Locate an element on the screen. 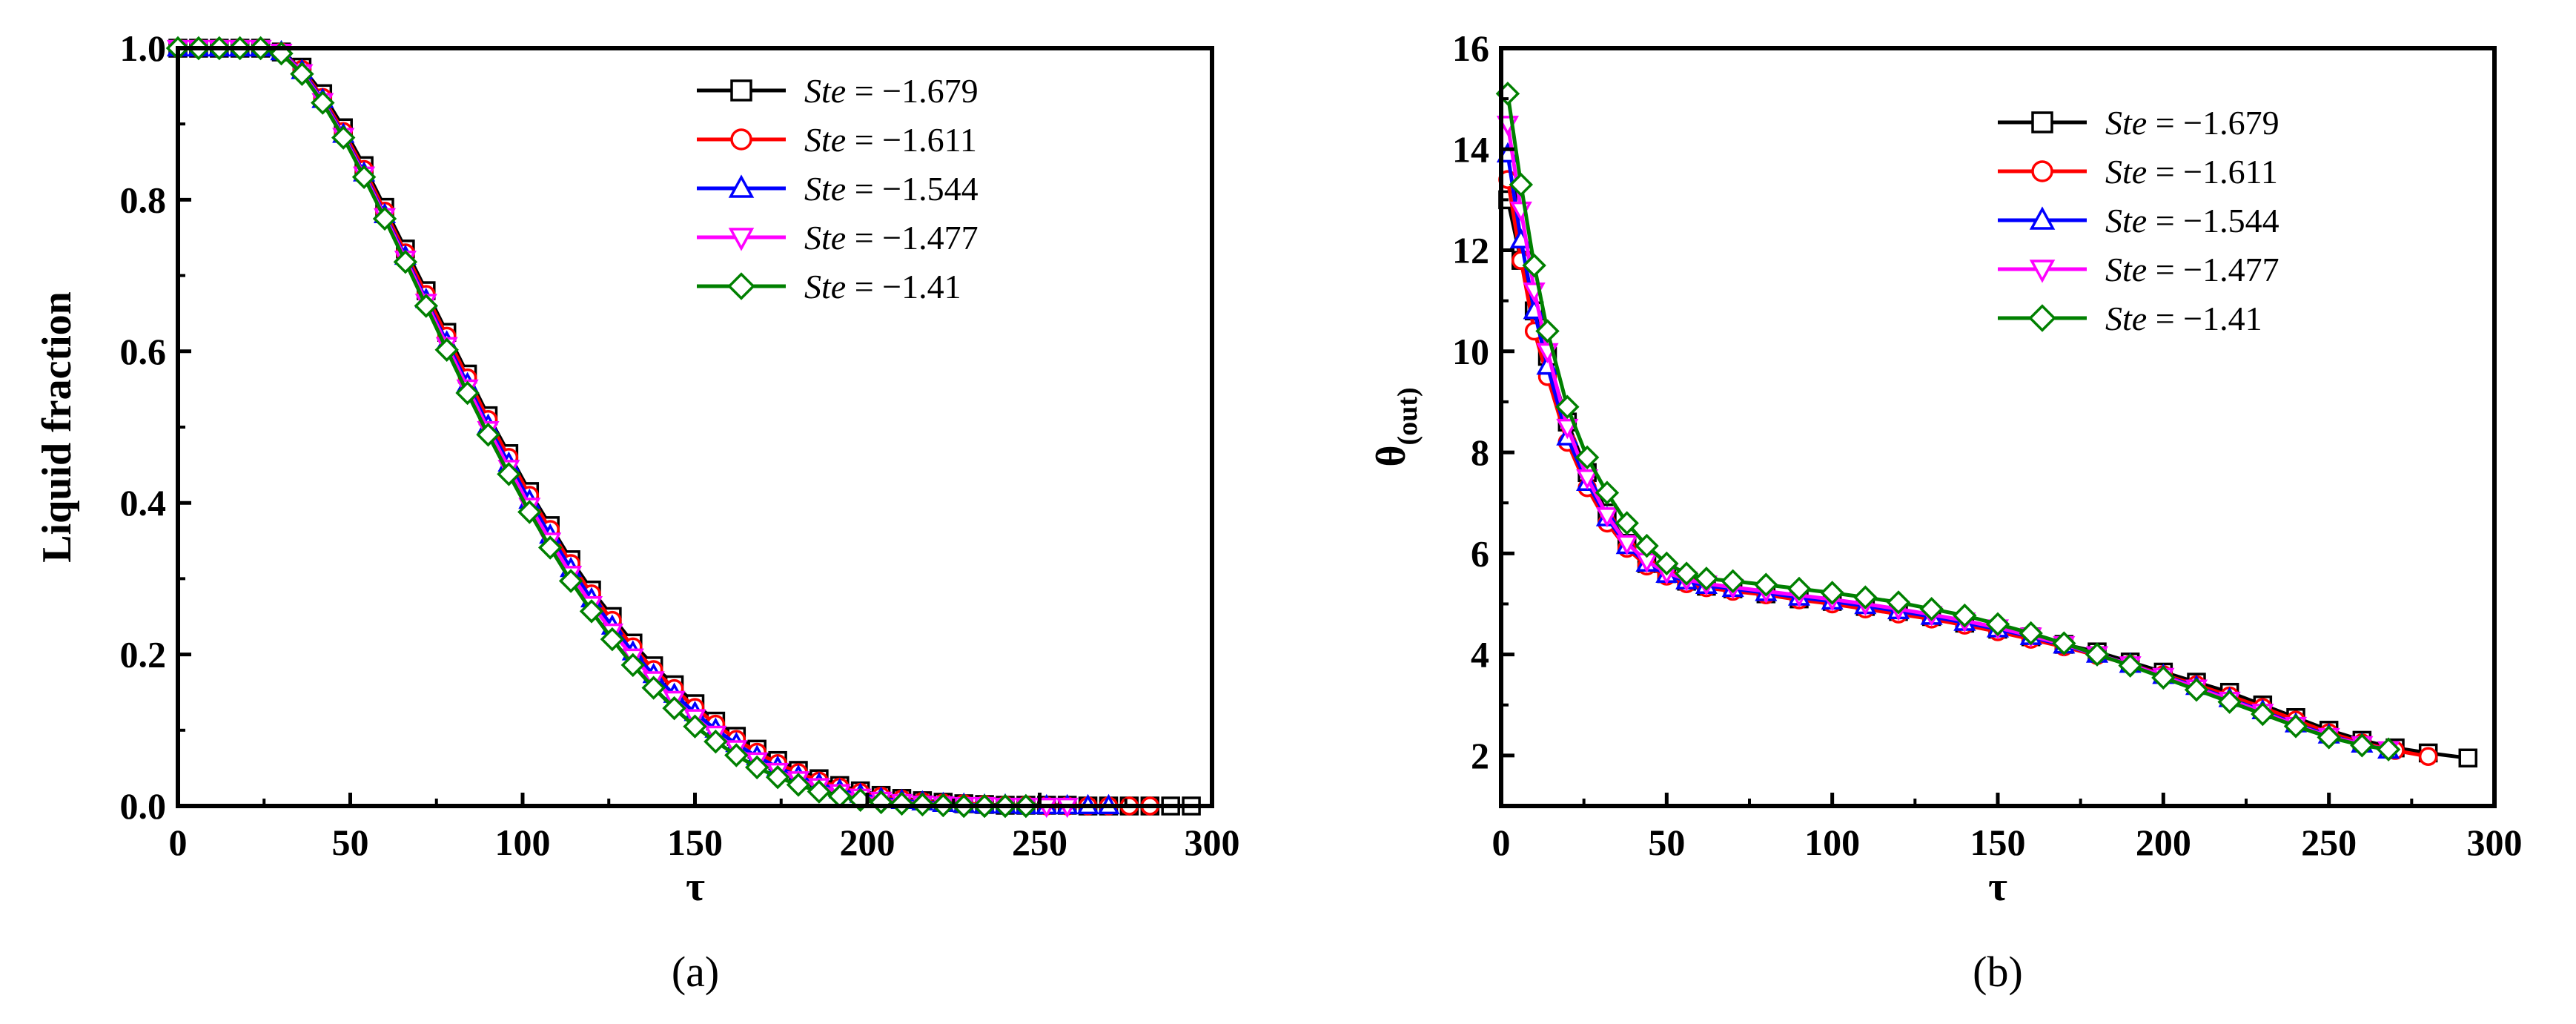  panel-b-legend-item-1: Ste = −1.611 is located at coordinates (2138, 172).